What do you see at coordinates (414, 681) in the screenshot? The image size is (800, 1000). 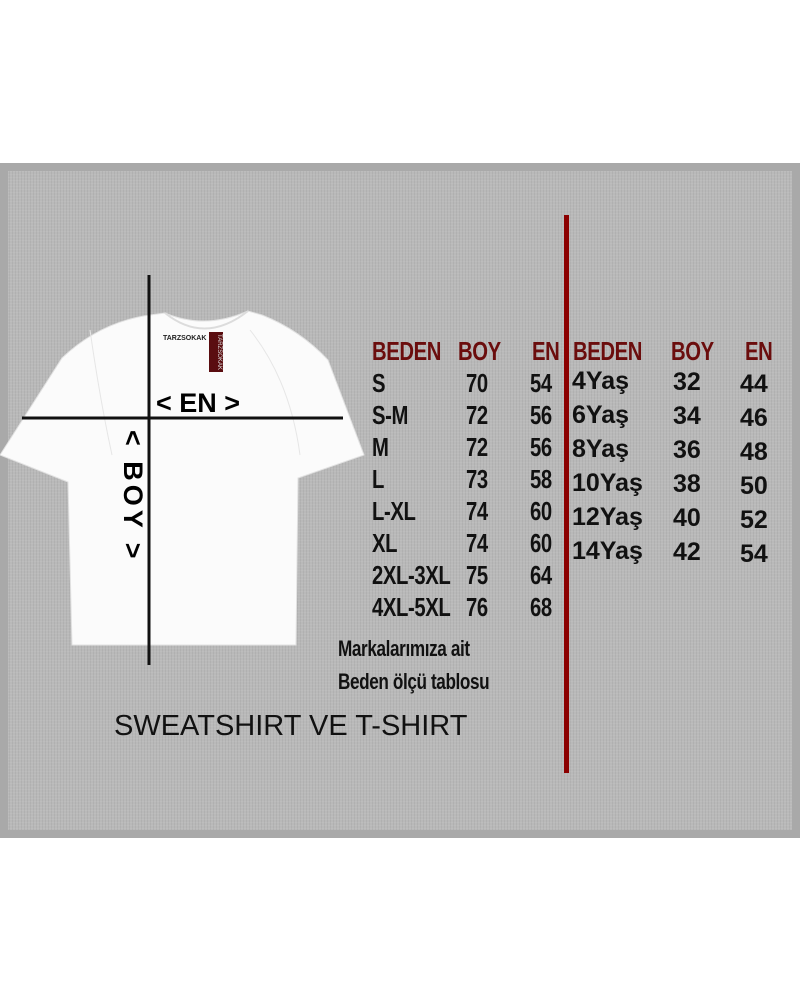 I see `note-line-2: Beden ölçü tablosu` at bounding box center [414, 681].